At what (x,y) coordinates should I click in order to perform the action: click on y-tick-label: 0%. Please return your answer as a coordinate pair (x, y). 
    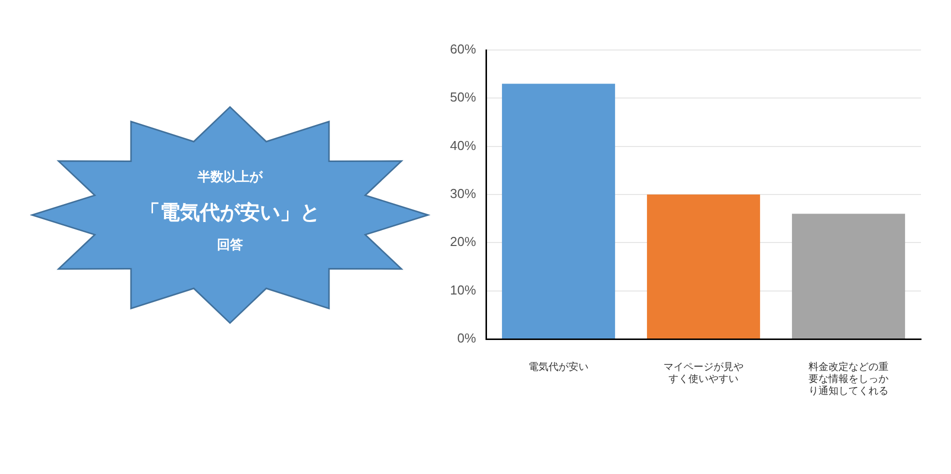
    Looking at the image, I should click on (466, 338).